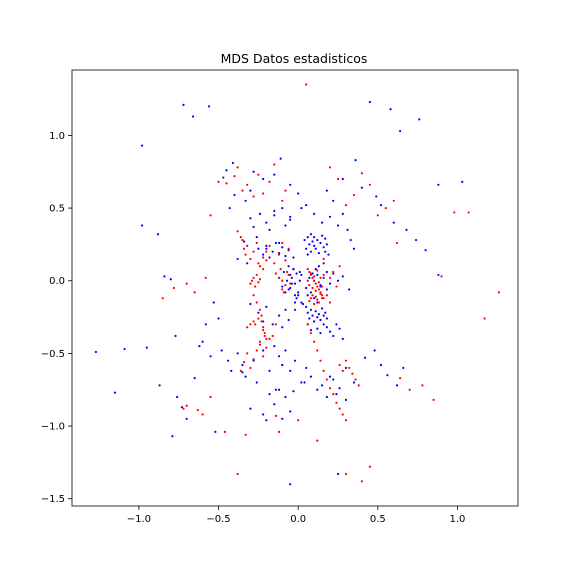  I want to click on y-tick-label: 0.5, so click(57, 209).